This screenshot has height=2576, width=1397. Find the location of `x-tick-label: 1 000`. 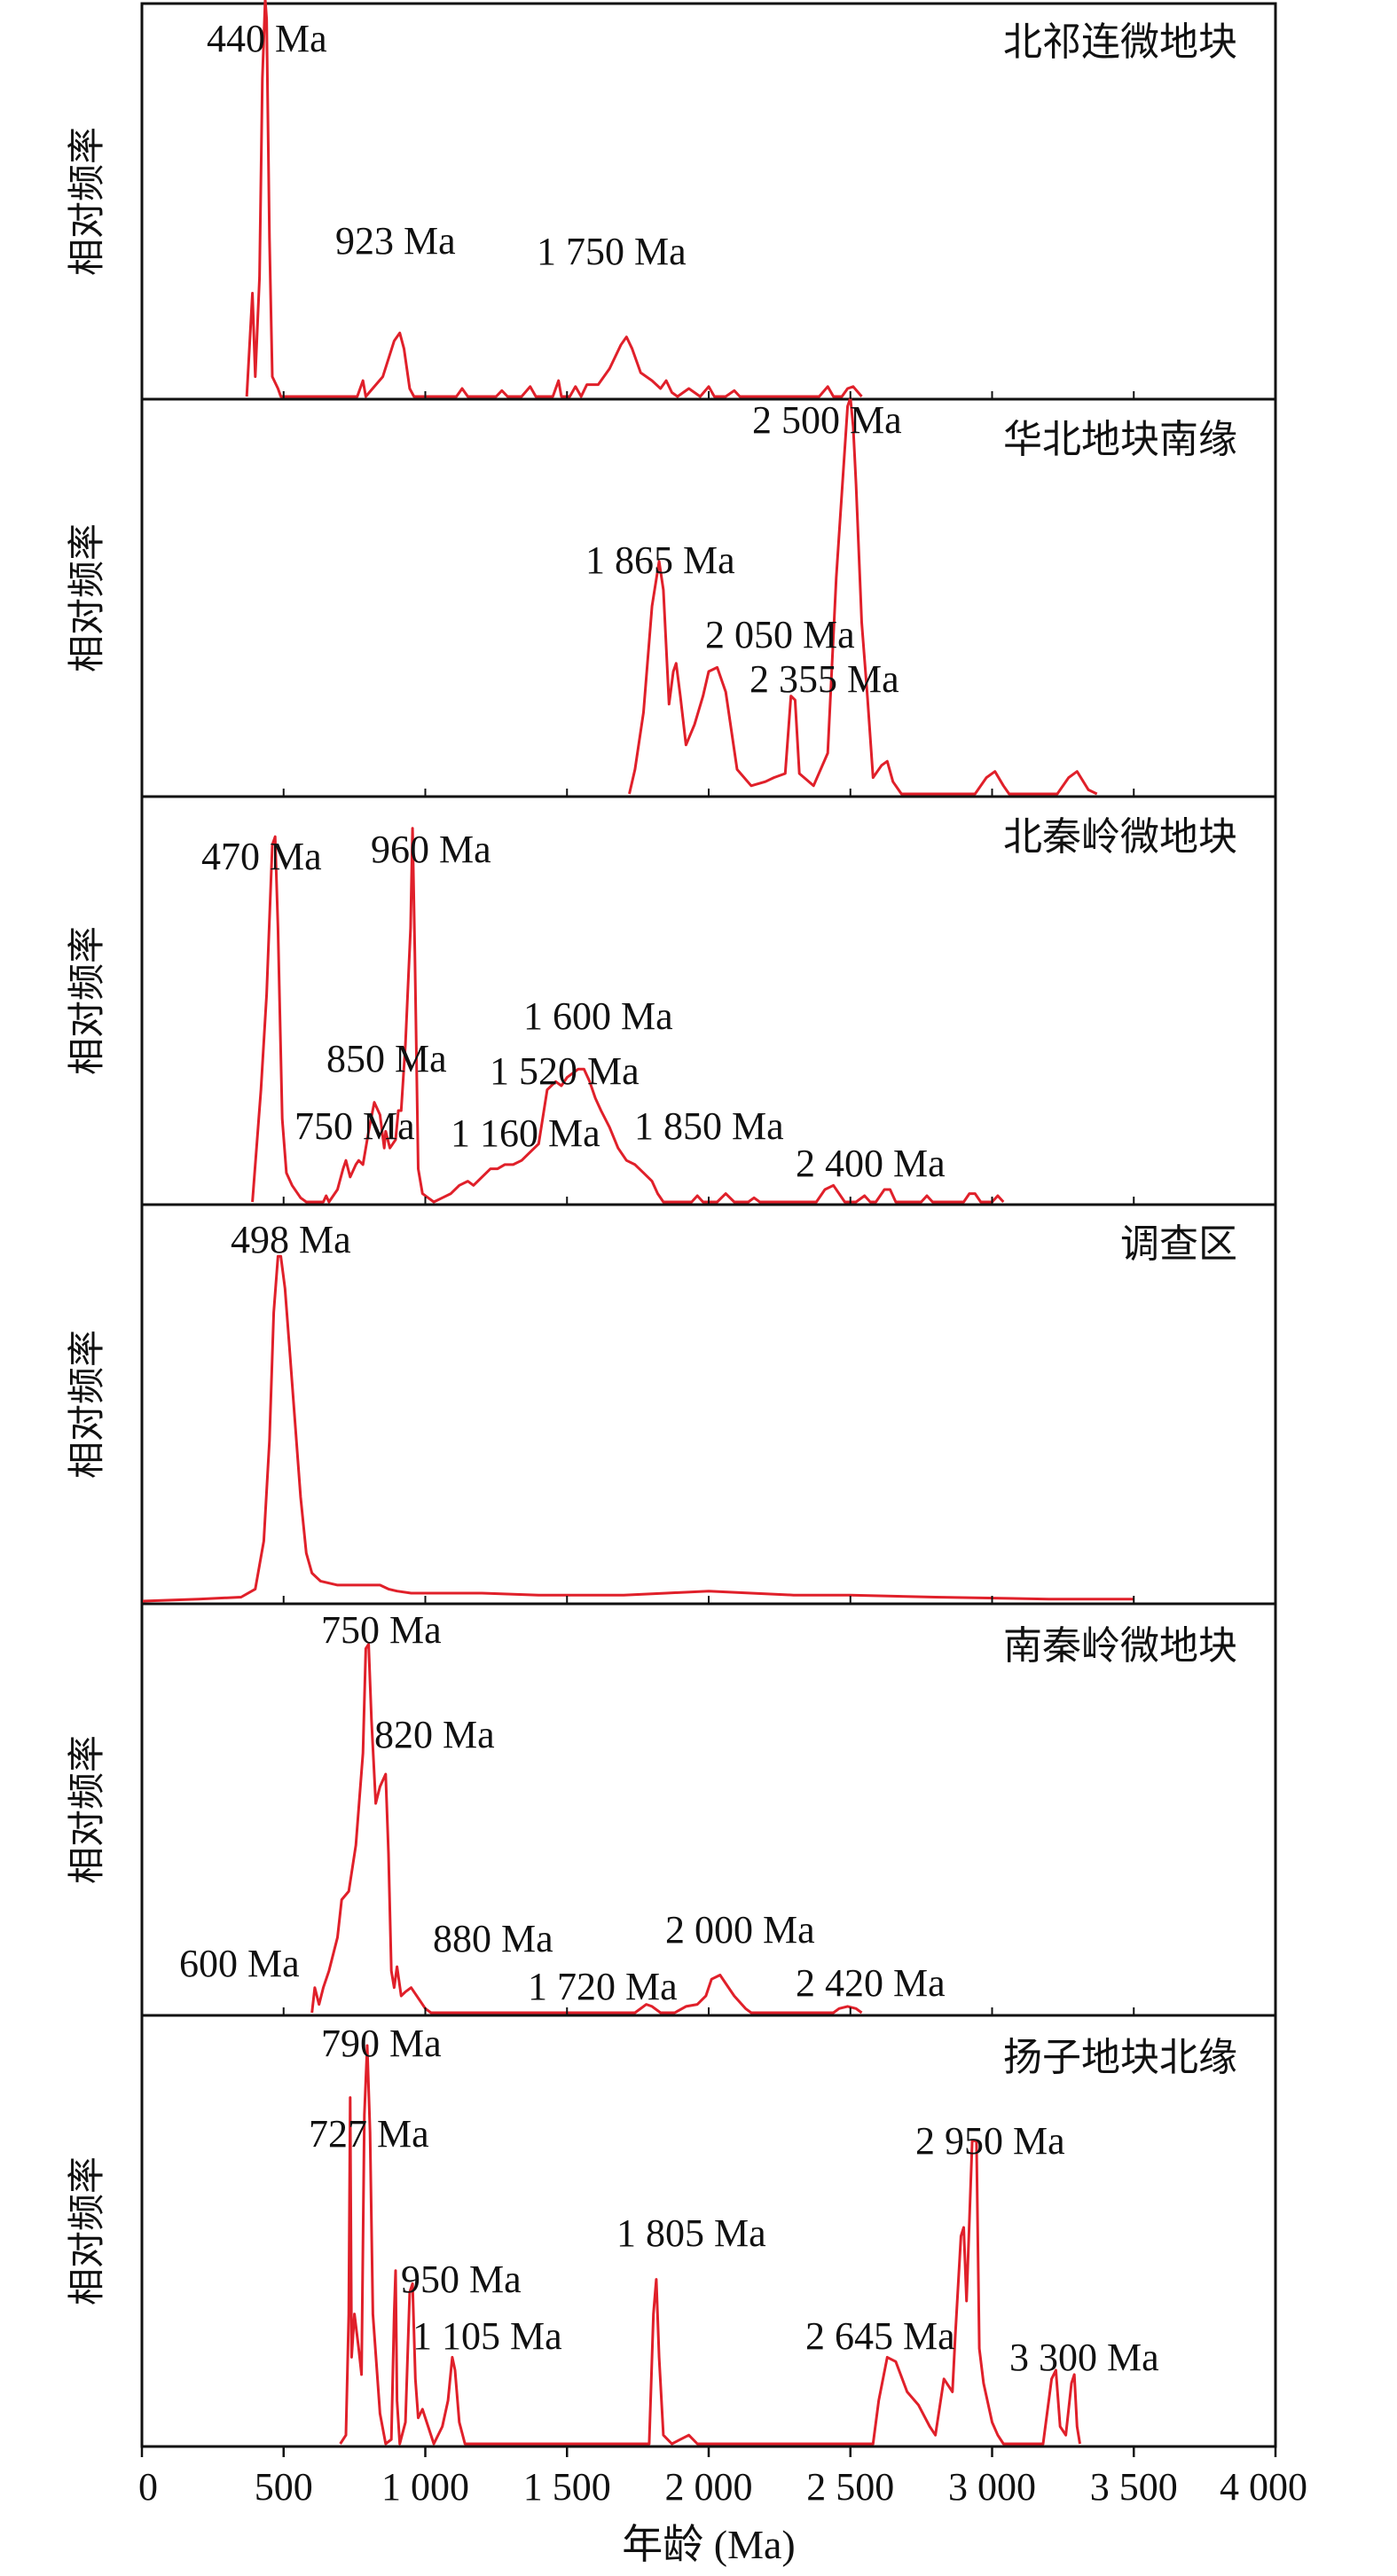

x-tick-label: 1 000 is located at coordinates (425, 2487).